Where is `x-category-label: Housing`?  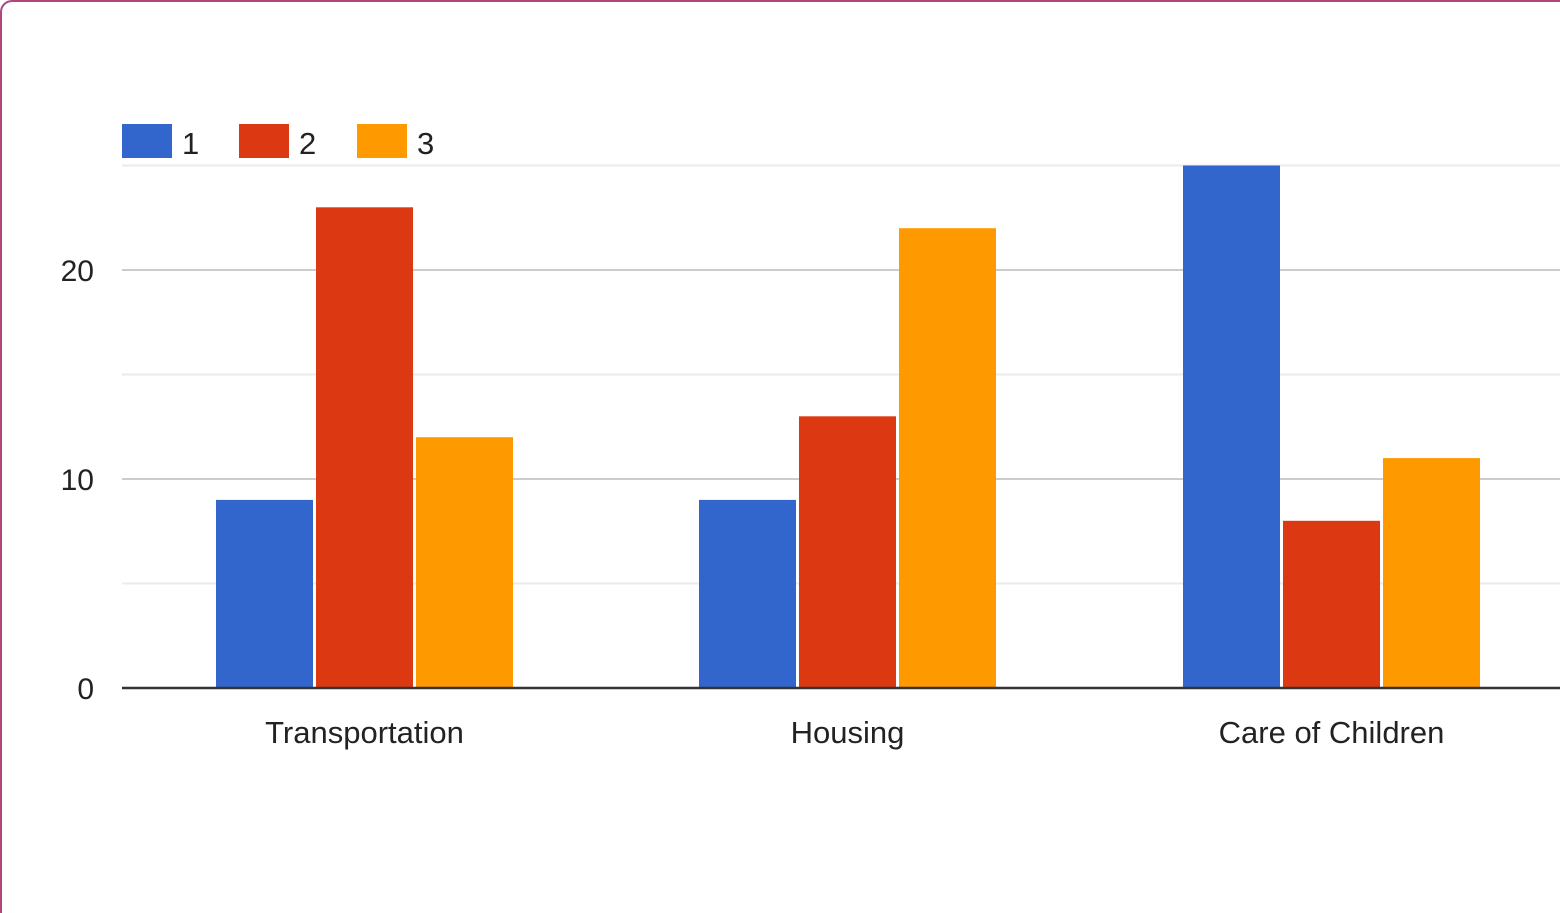 x-category-label: Housing is located at coordinates (848, 732).